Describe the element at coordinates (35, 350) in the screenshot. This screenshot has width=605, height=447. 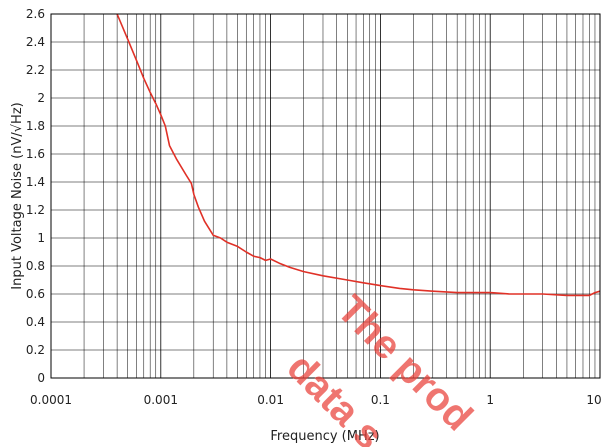
I see `y-tick-label: 0.2` at that location.